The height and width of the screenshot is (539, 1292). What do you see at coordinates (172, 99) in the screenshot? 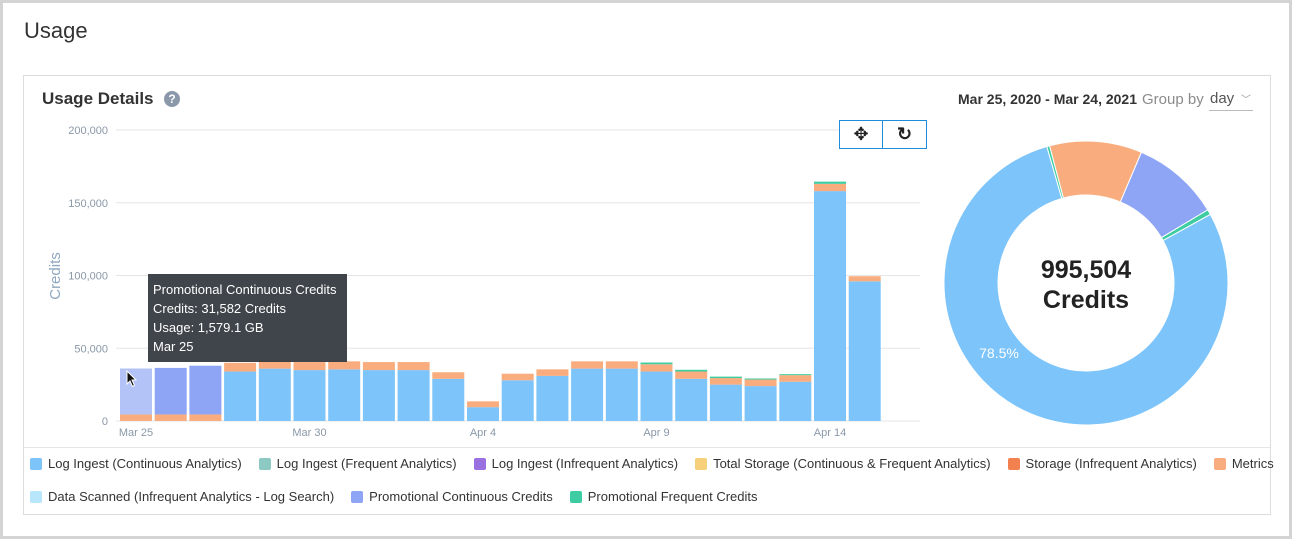
I see `help-icon: ?` at bounding box center [172, 99].